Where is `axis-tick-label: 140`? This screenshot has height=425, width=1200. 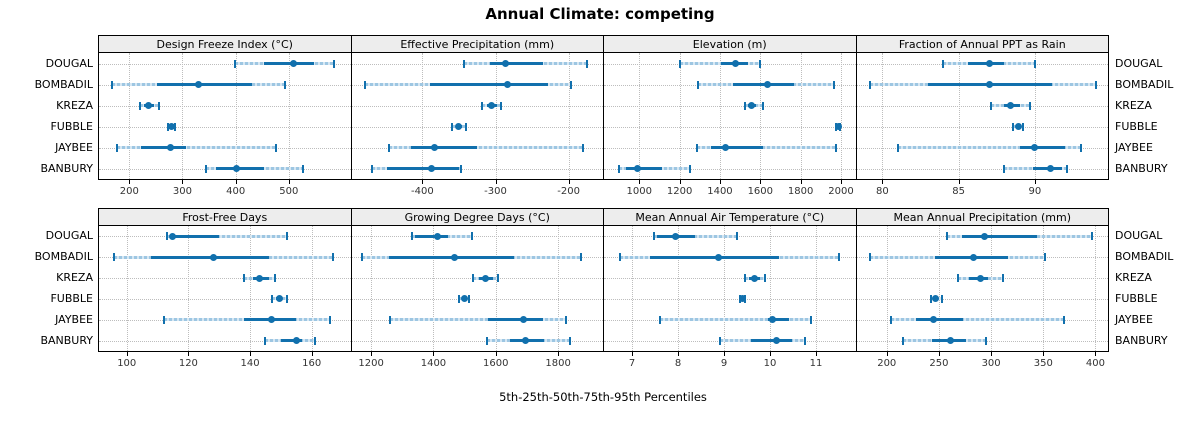 axis-tick-label: 140 is located at coordinates (250, 363).